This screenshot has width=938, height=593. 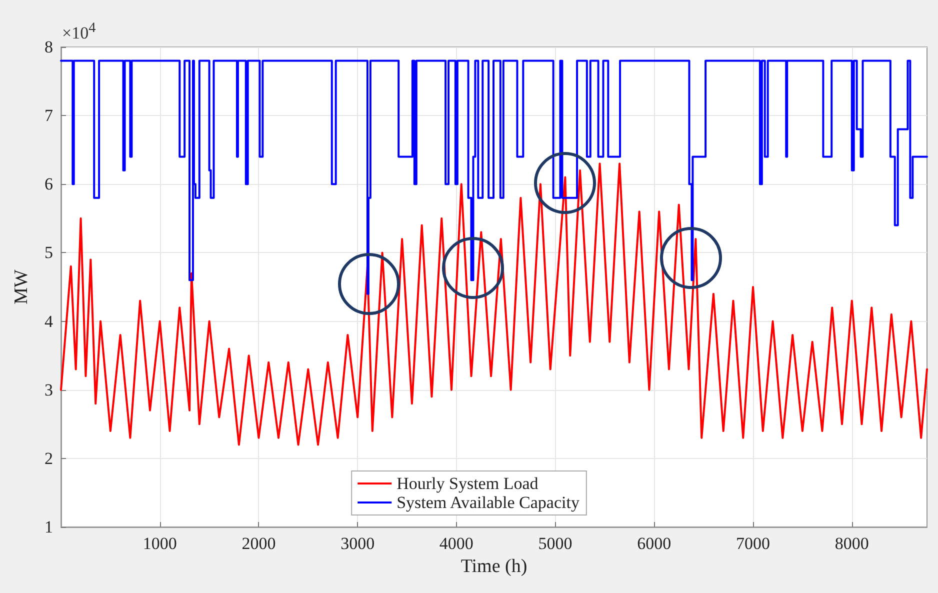 What do you see at coordinates (48, 47) in the screenshot?
I see `y-tick-label: 8` at bounding box center [48, 47].